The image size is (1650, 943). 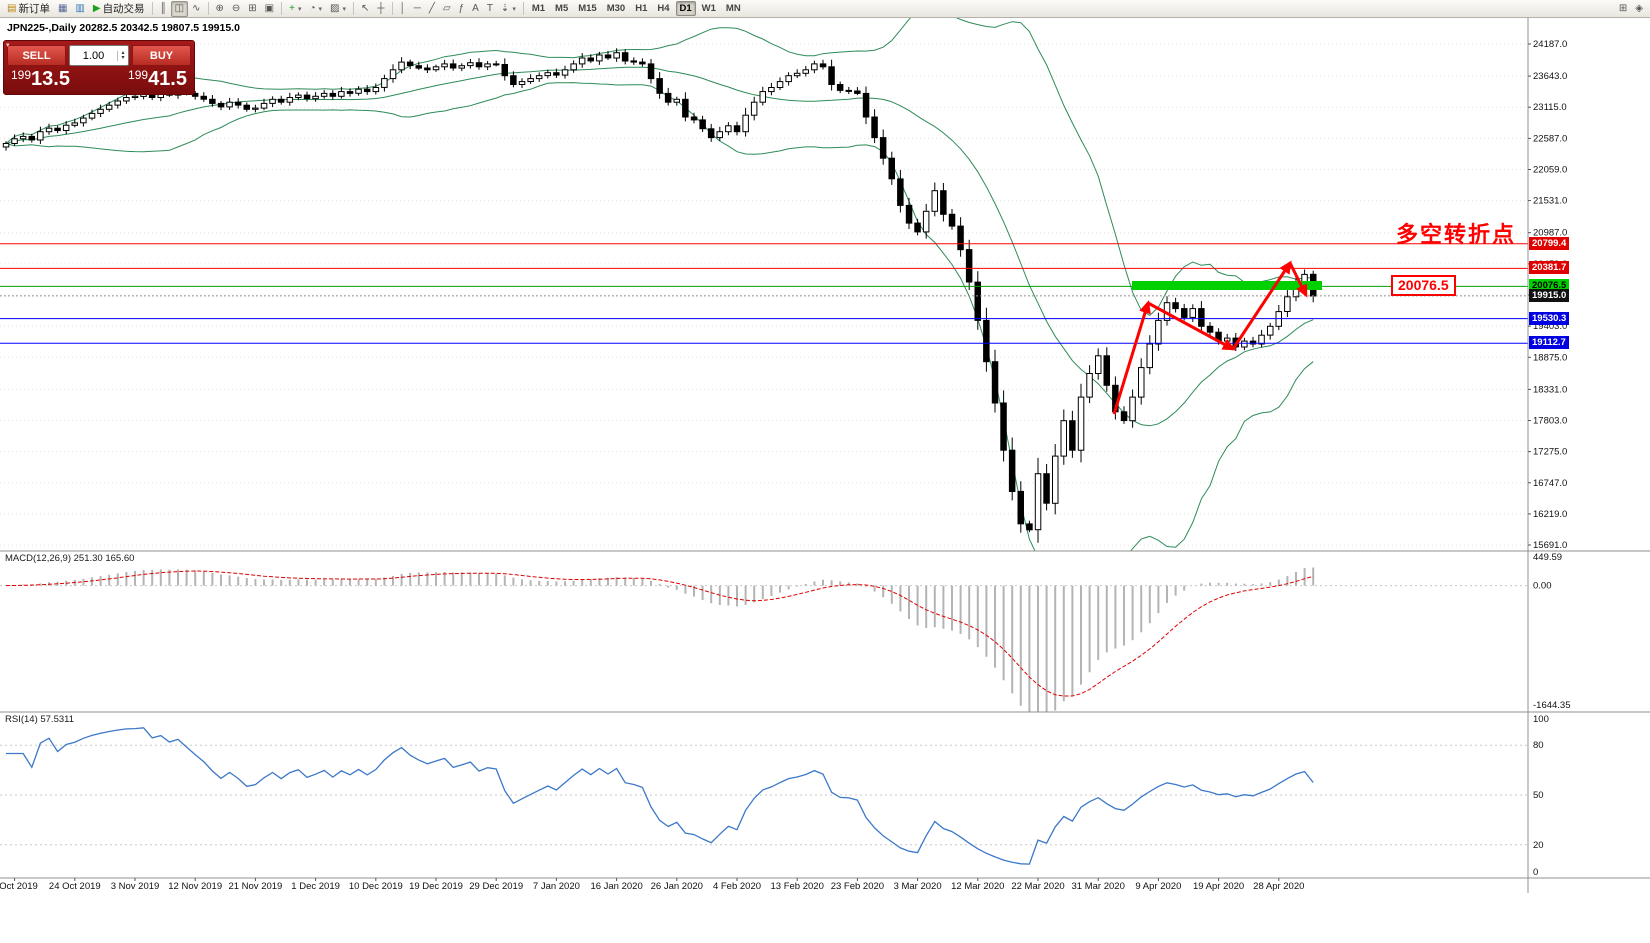 What do you see at coordinates (119, 9) in the screenshot?
I see `autotrading-button: ▶ 自动交易` at bounding box center [119, 9].